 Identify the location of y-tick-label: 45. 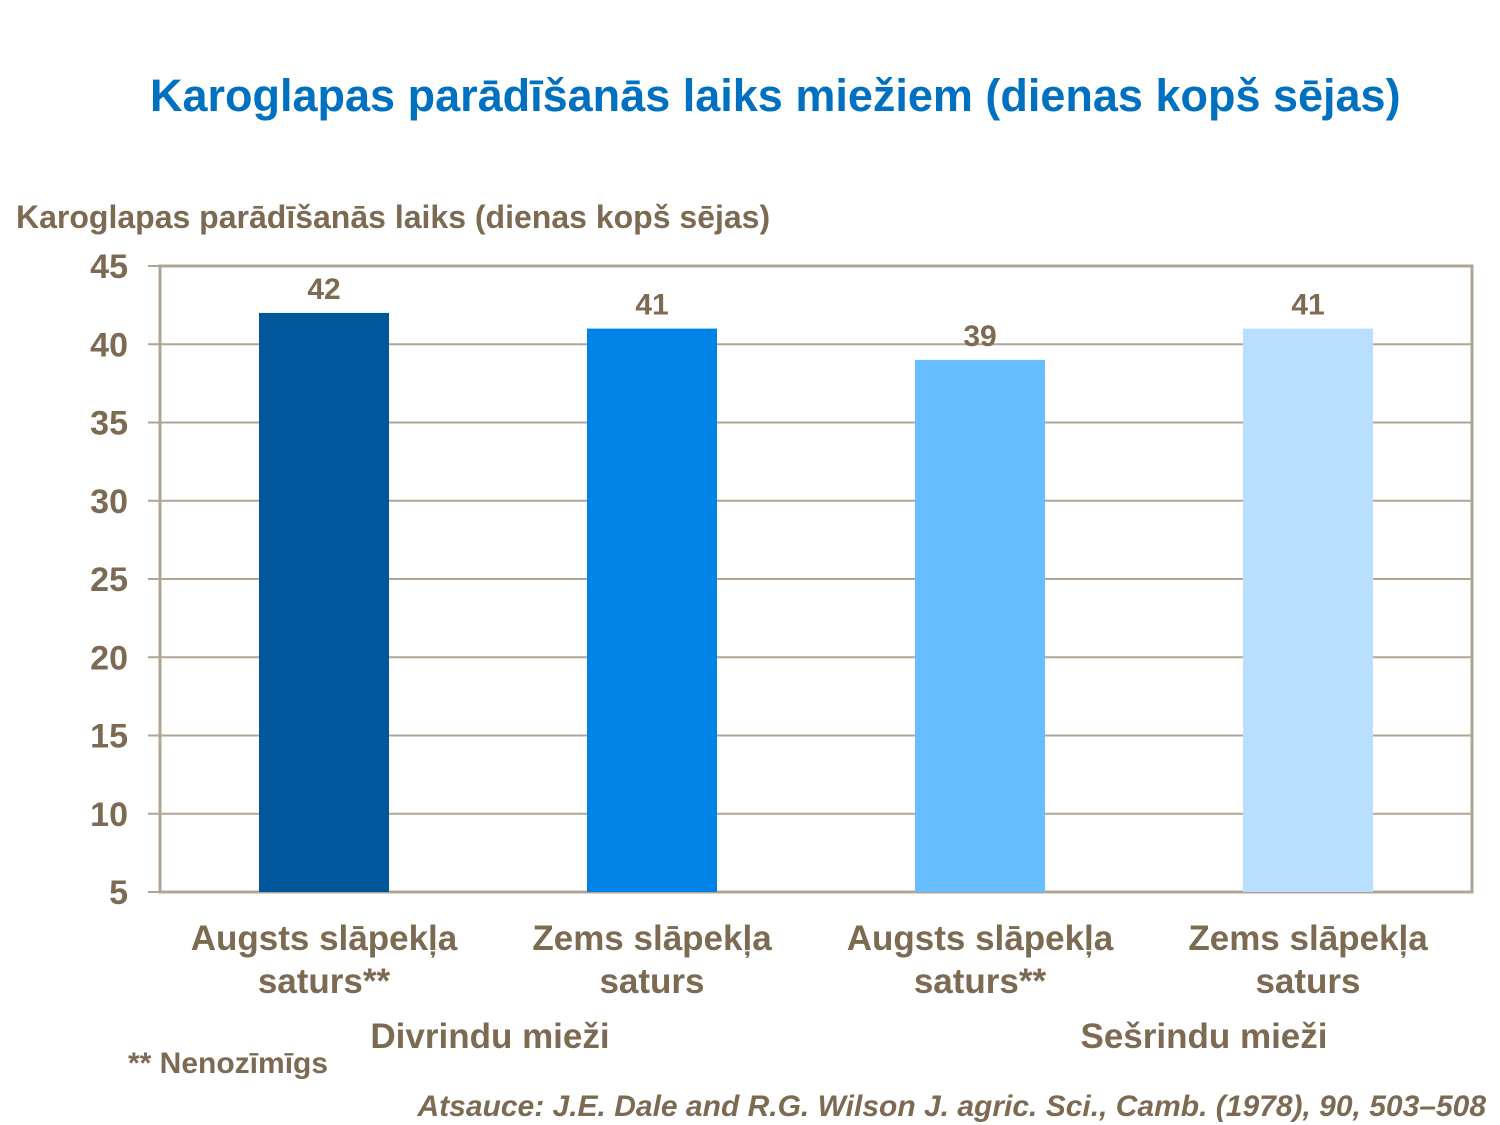
(109, 267).